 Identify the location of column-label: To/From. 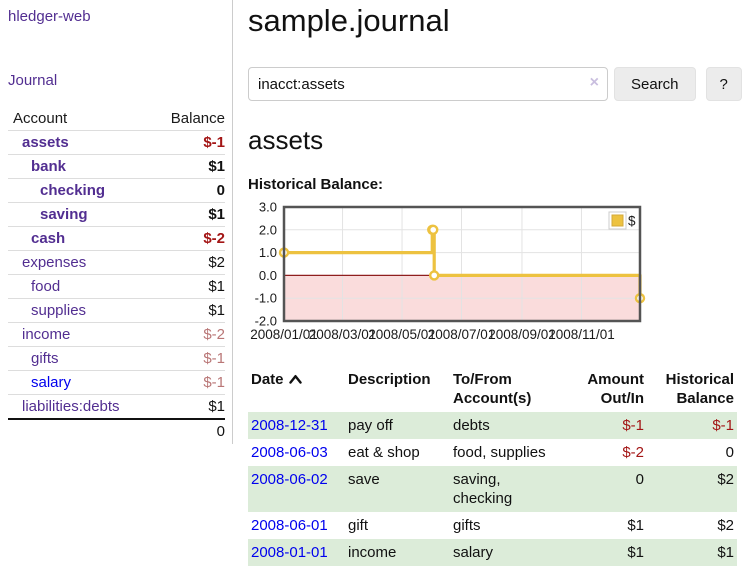
(482, 379).